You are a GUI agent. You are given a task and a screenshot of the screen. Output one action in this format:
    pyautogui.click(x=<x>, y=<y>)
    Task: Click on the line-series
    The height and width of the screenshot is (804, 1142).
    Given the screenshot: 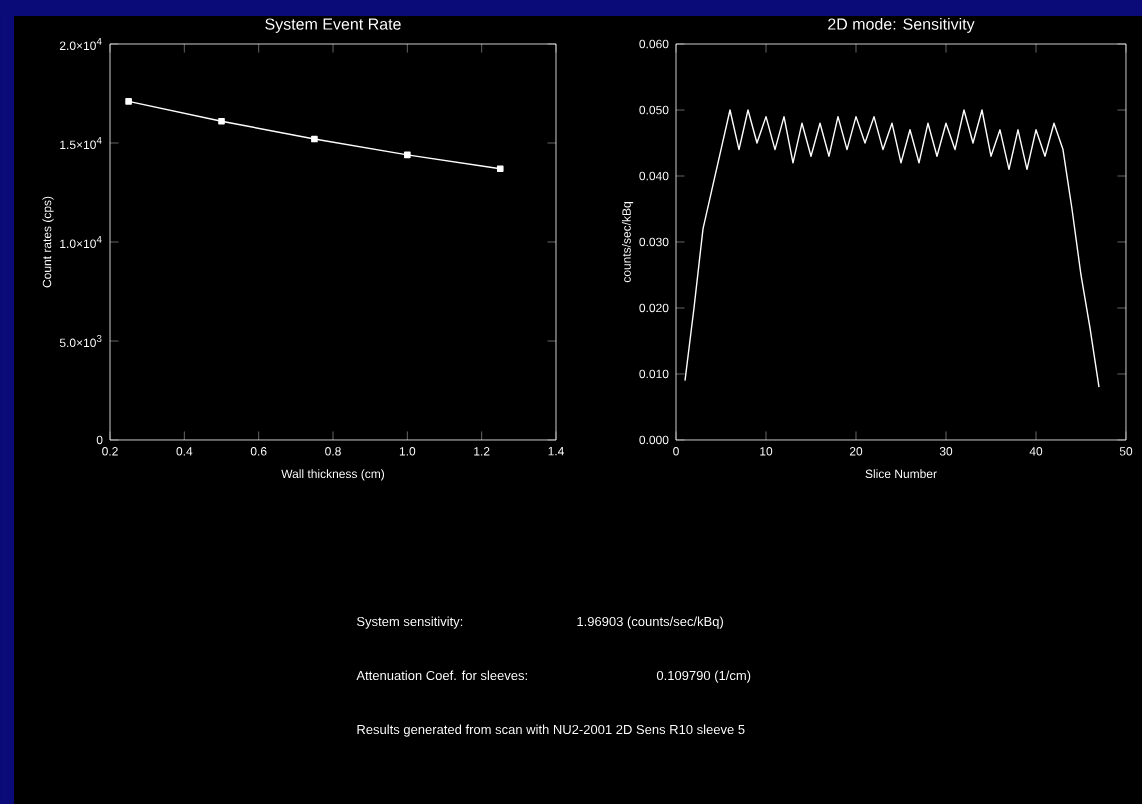 What is the action you would take?
    pyautogui.click(x=892, y=248)
    